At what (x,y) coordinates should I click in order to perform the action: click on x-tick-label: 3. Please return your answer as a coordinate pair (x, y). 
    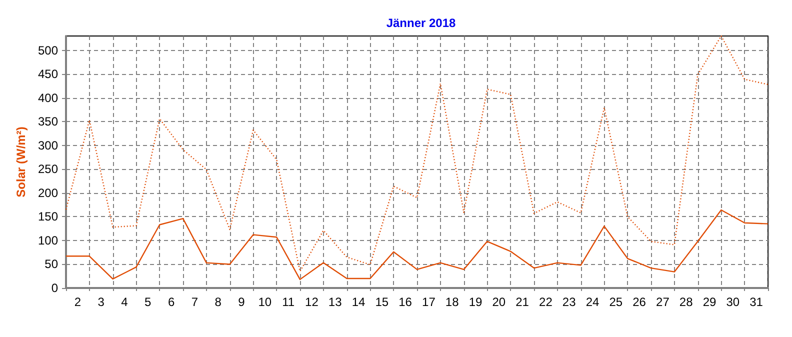
    Looking at the image, I should click on (101, 302).